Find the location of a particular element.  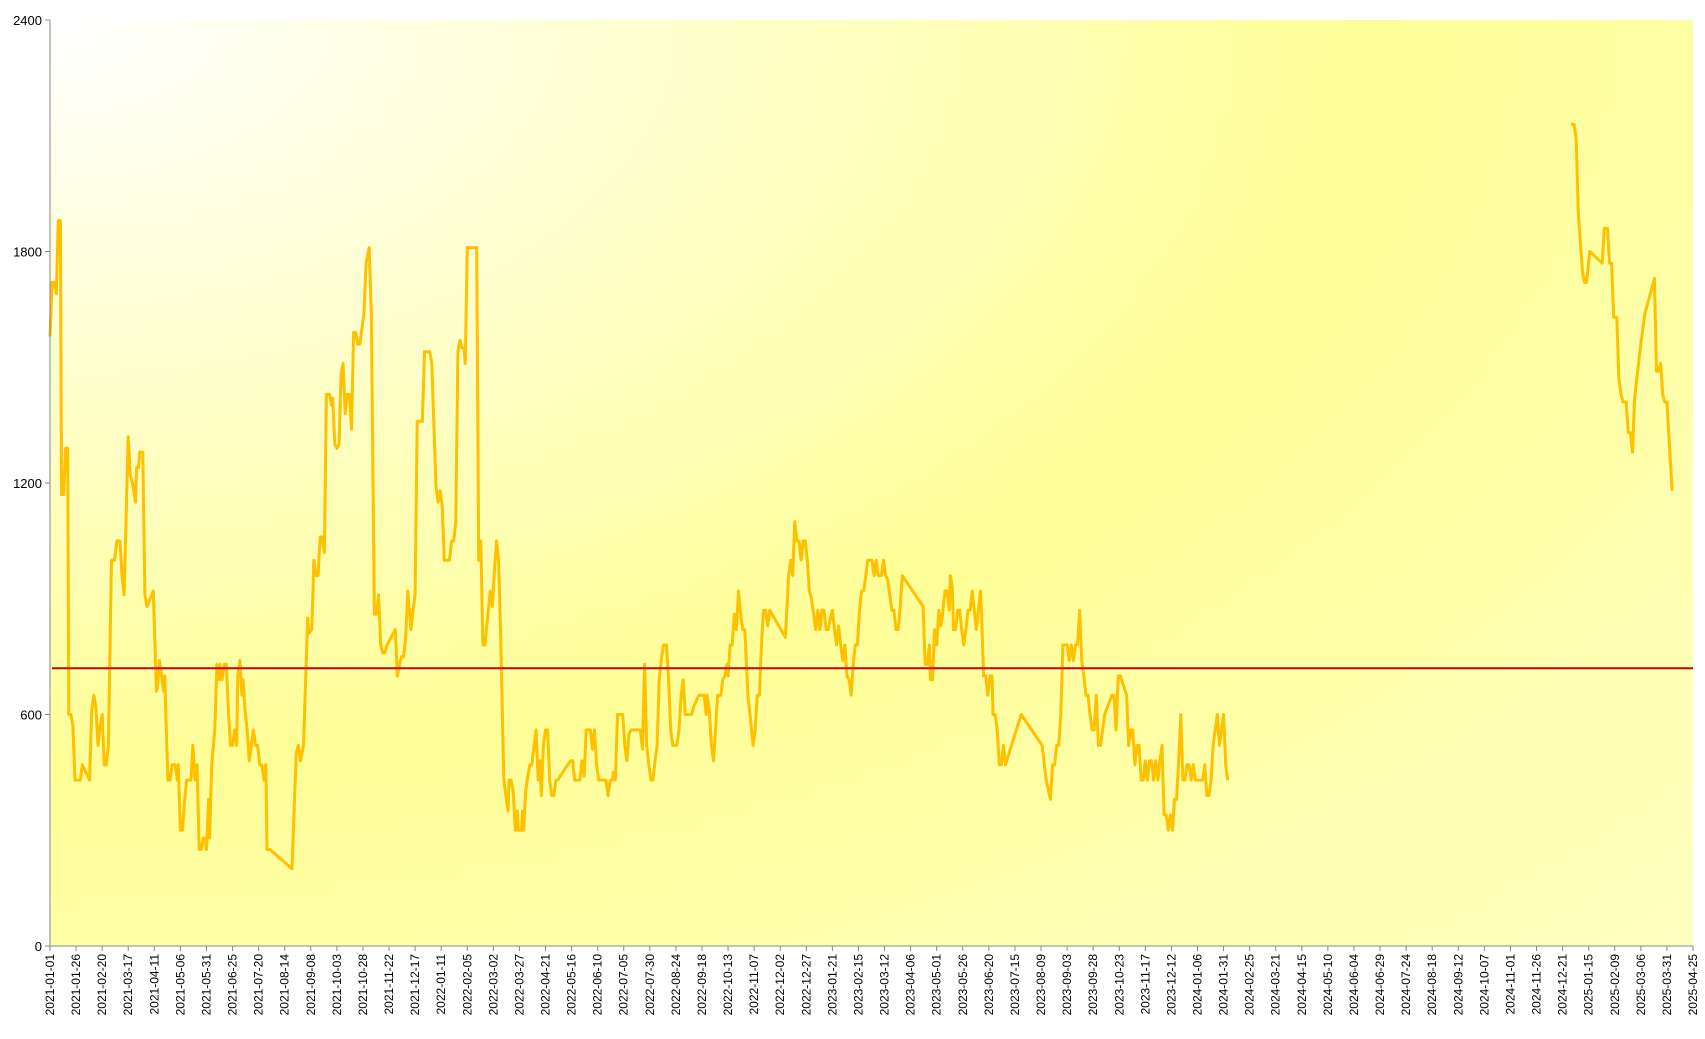

series-line-segment is located at coordinates (1622, 306).